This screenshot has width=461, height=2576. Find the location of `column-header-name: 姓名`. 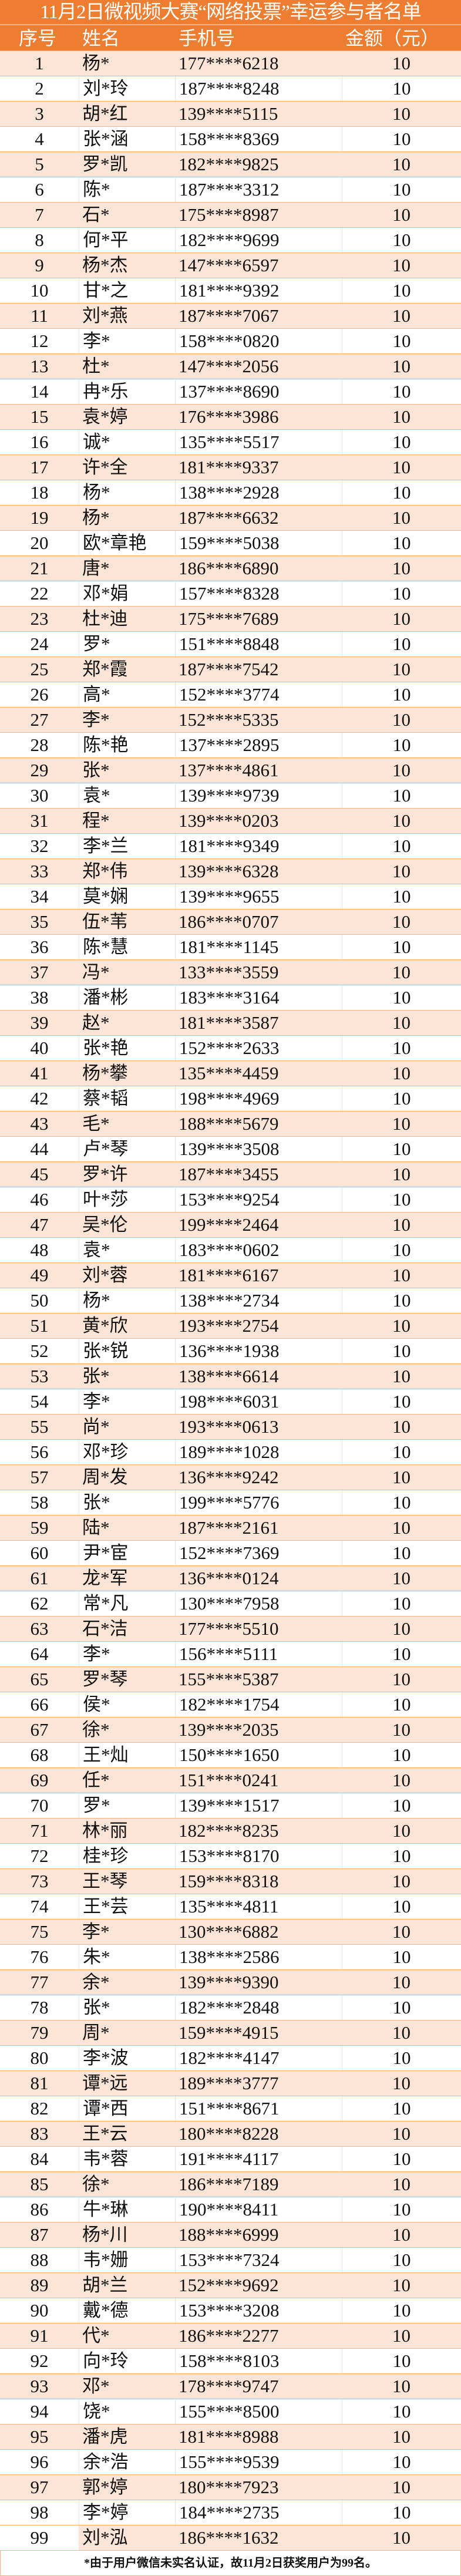

column-header-name: 姓名 is located at coordinates (101, 38).